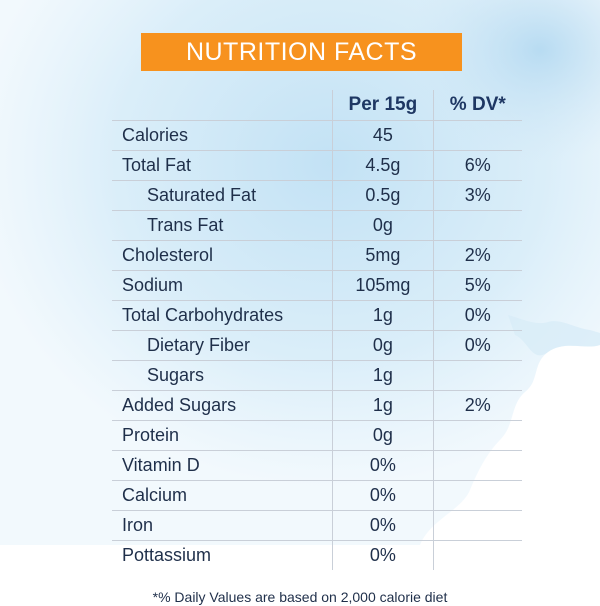 This screenshot has height=606, width=600. What do you see at coordinates (223, 315) in the screenshot?
I see `nutrient-name: Total Carbohydrates` at bounding box center [223, 315].